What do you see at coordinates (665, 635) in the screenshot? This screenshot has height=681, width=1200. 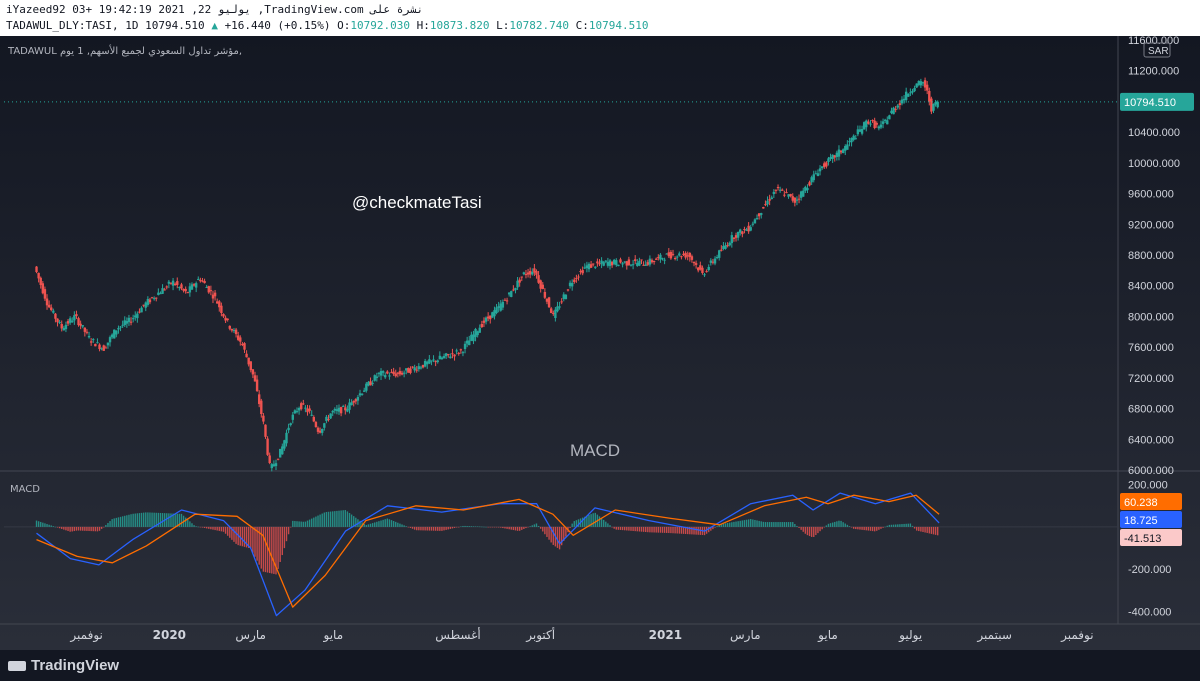 I see `time-tick-label: 2021` at bounding box center [665, 635].